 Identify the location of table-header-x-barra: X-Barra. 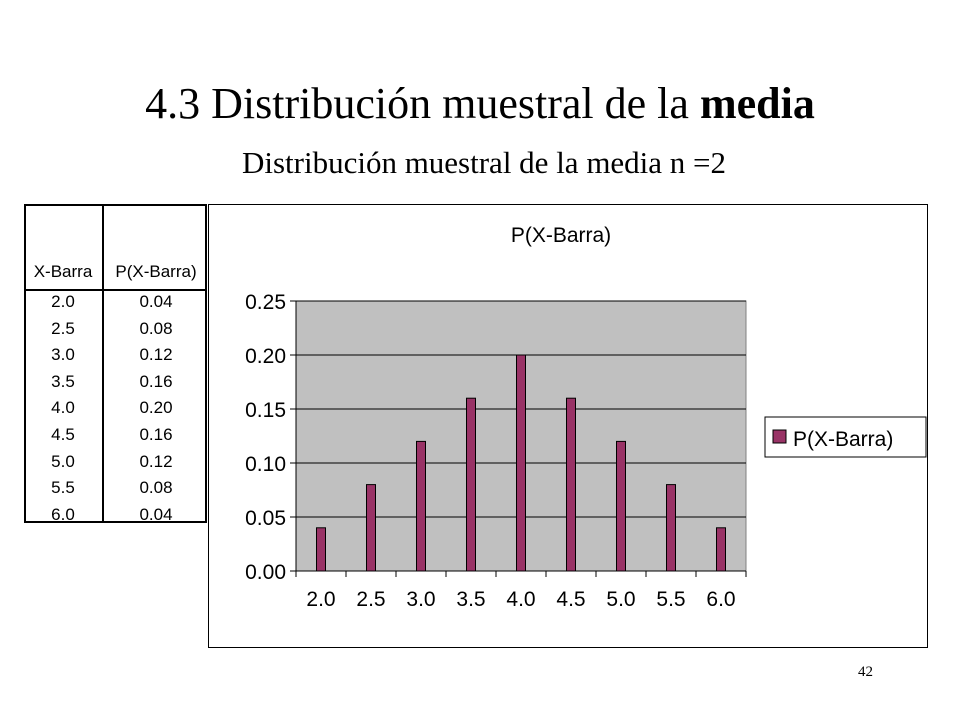
(63, 271).